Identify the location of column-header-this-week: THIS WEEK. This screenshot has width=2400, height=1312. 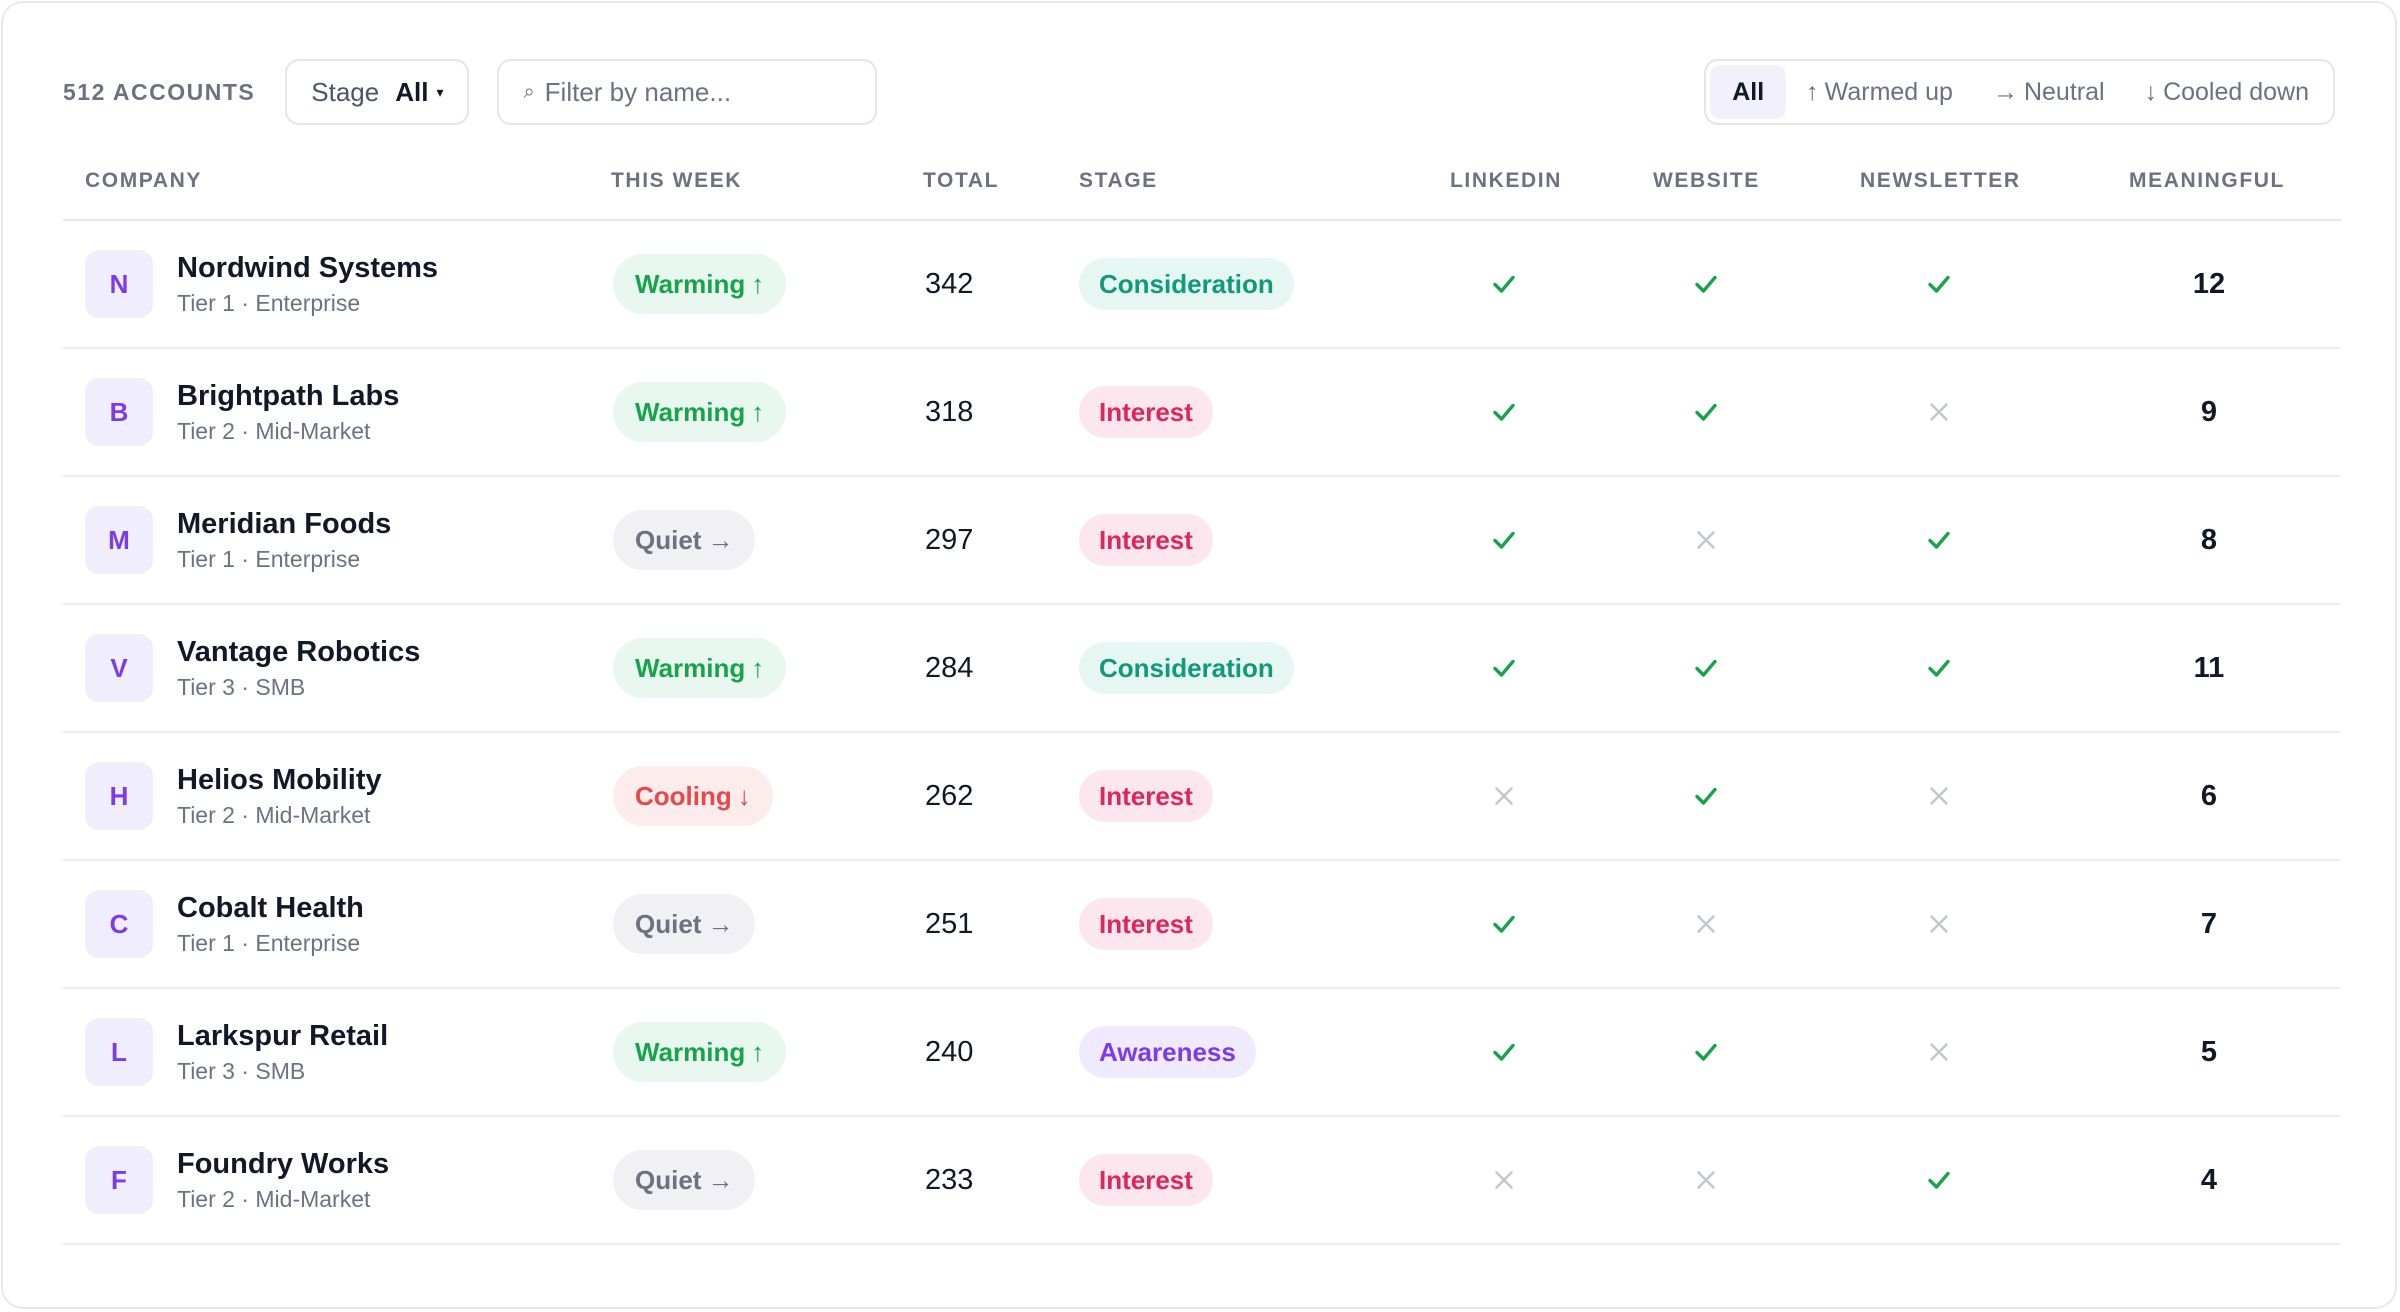
(677, 180).